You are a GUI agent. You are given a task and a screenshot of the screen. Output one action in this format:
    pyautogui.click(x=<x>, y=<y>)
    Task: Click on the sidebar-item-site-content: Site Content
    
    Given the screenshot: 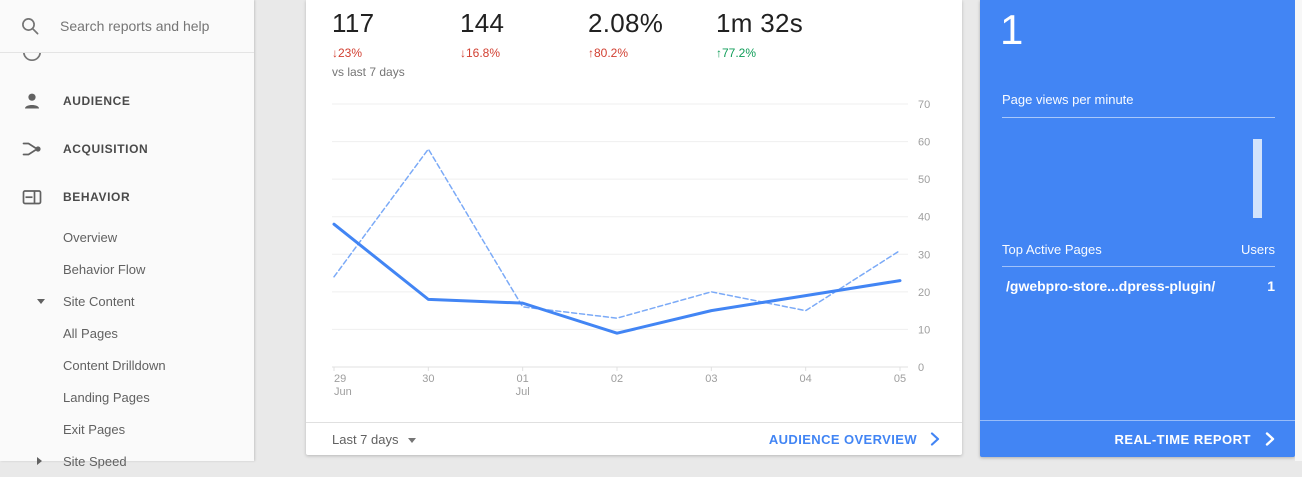 What is the action you would take?
    pyautogui.click(x=127, y=301)
    